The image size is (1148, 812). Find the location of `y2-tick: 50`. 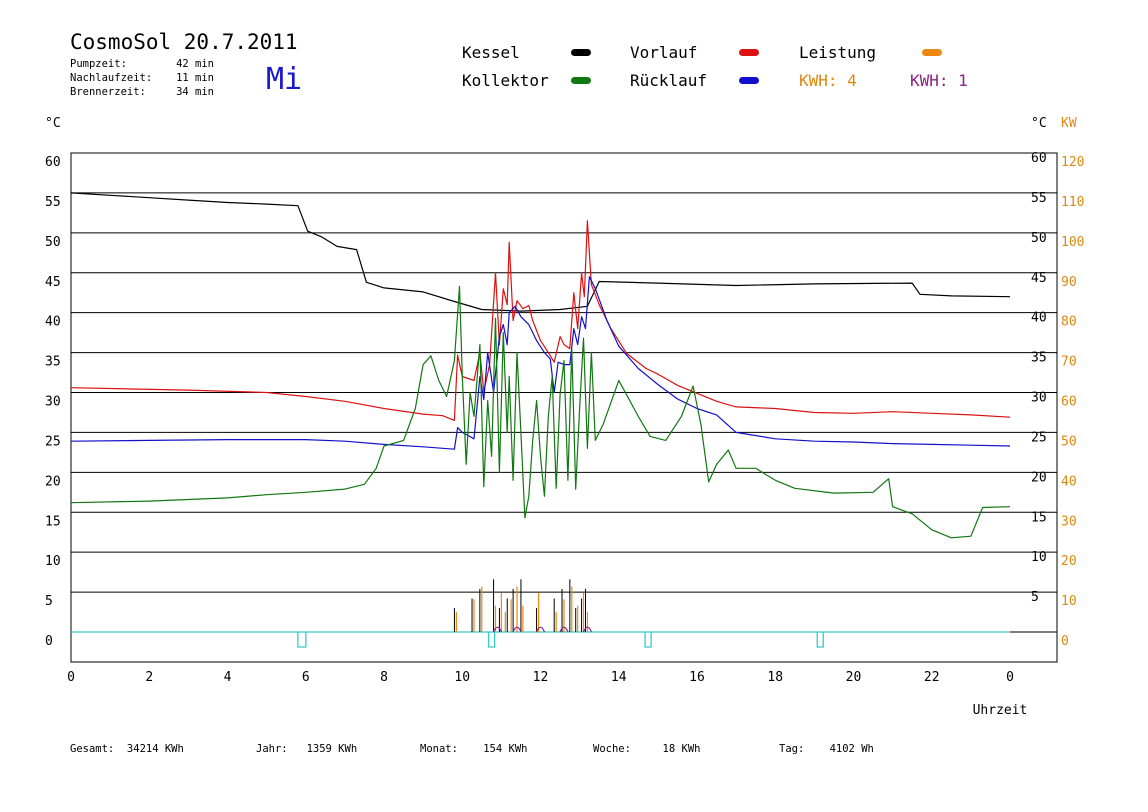

y2-tick: 50 is located at coordinates (1069, 441).